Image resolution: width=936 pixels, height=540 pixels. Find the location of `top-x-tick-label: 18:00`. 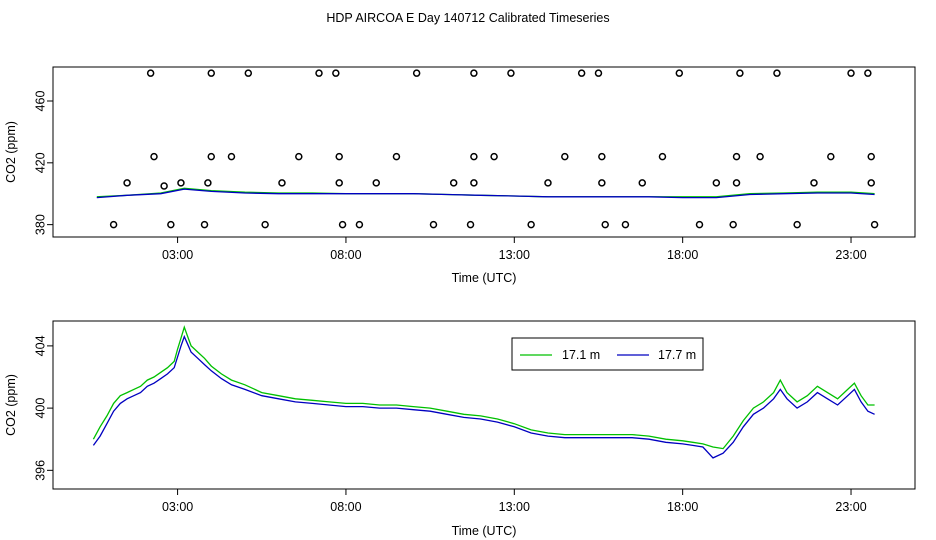

top-x-tick-label: 18:00 is located at coordinates (682, 255).